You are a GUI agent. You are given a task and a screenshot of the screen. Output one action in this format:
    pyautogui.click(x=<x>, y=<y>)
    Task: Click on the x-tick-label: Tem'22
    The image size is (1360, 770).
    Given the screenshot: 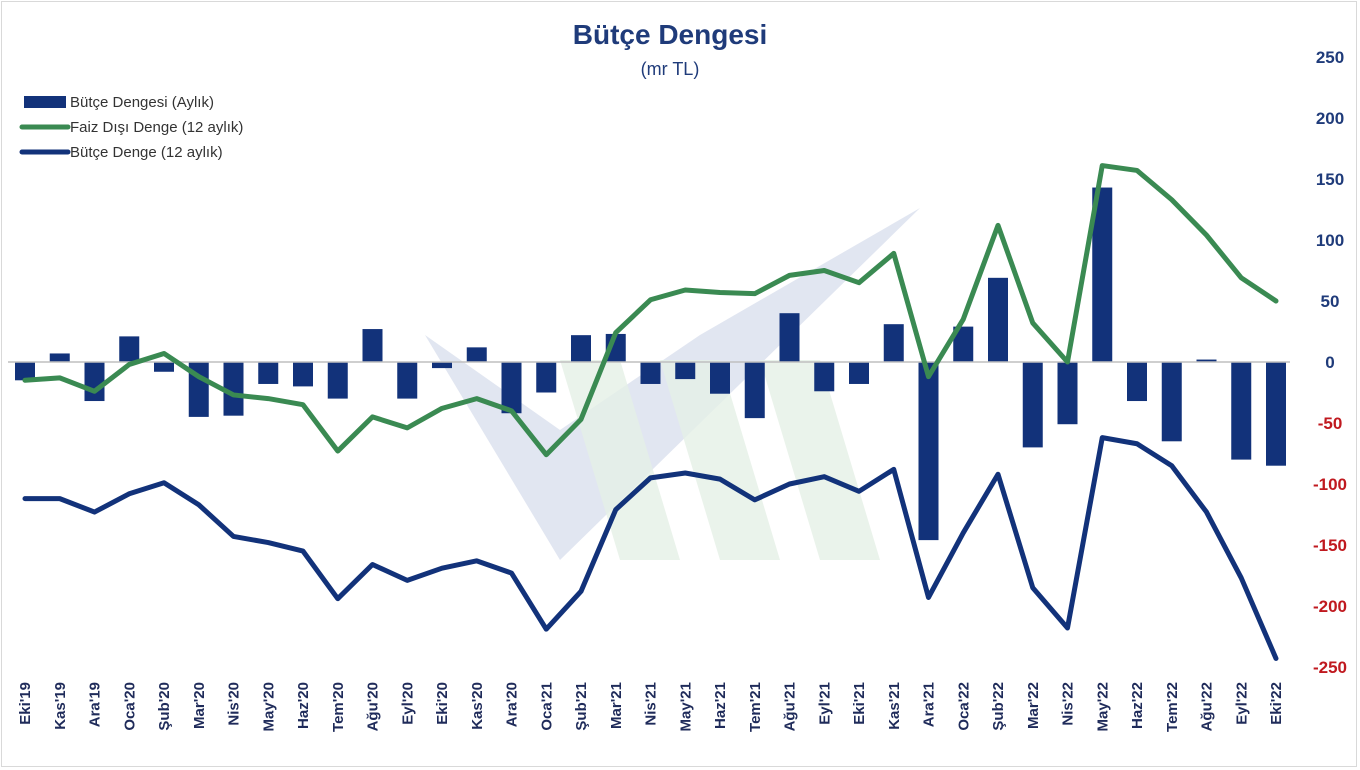 What is the action you would take?
    pyautogui.click(x=1172, y=707)
    